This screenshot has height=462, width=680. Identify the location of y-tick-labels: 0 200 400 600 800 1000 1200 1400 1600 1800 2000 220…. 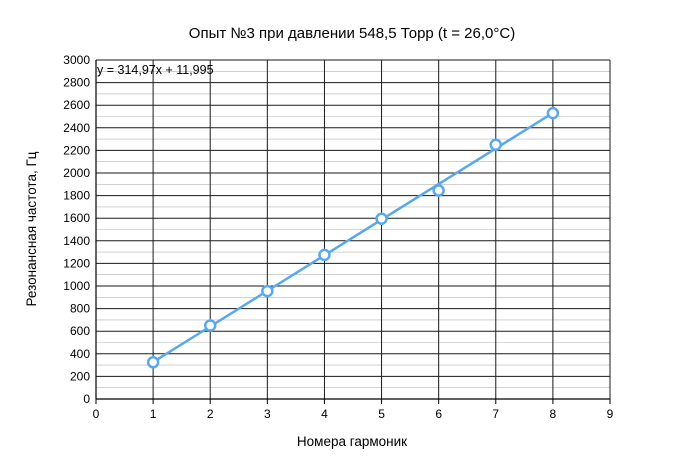
(76, 229).